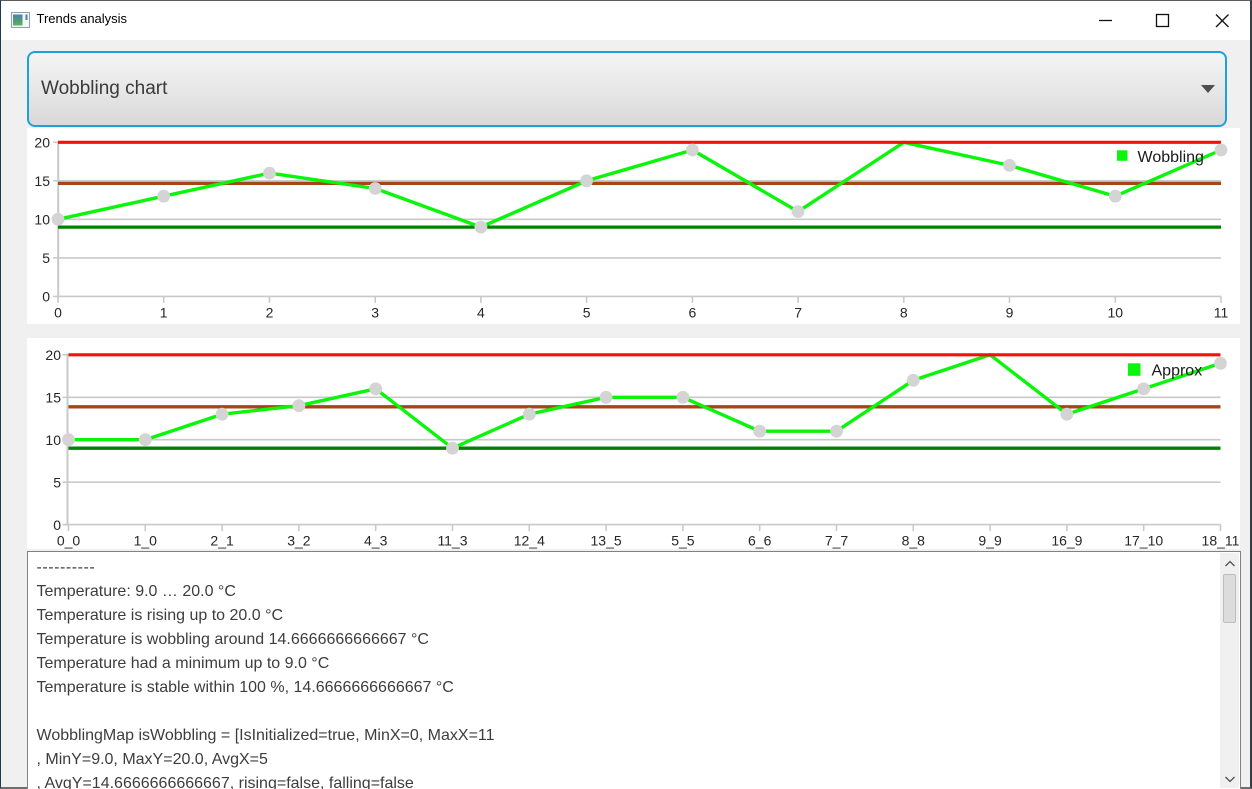  I want to click on svg-text: Wobbling, so click(1171, 157).